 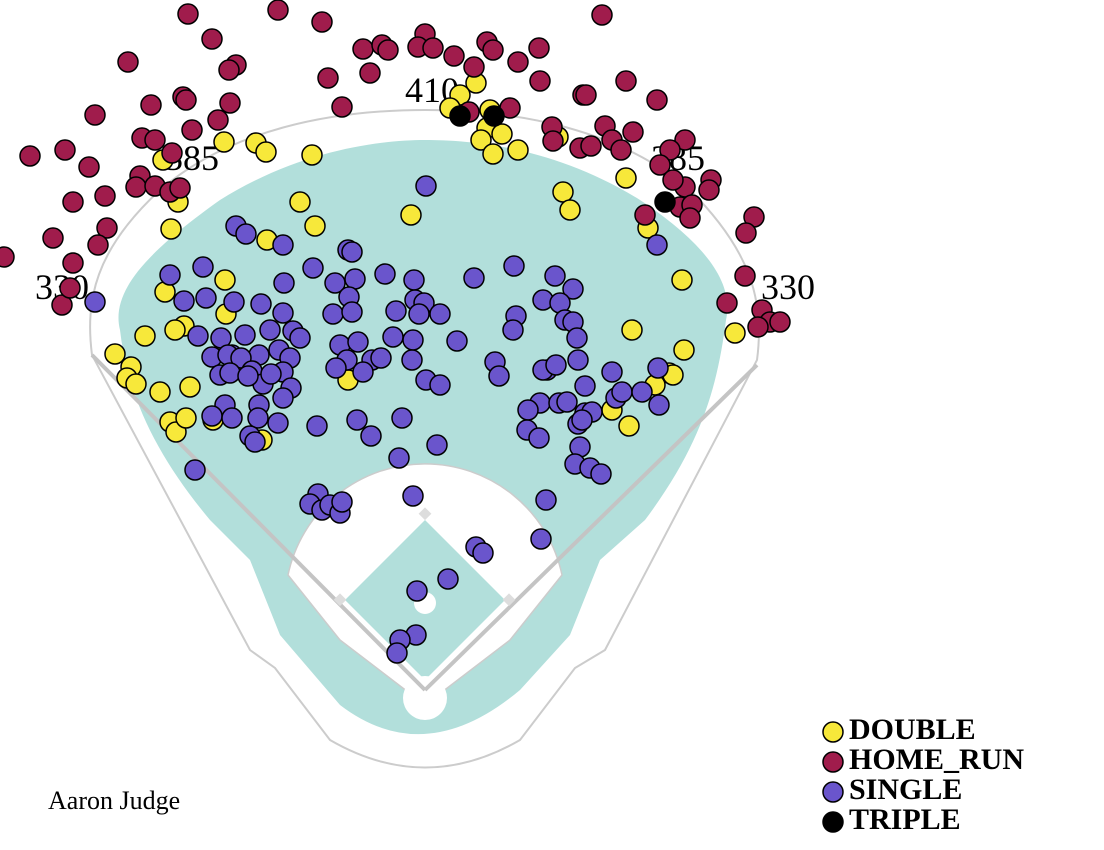 What do you see at coordinates (905, 789) in the screenshot?
I see `legend-label: SINGLE` at bounding box center [905, 789].